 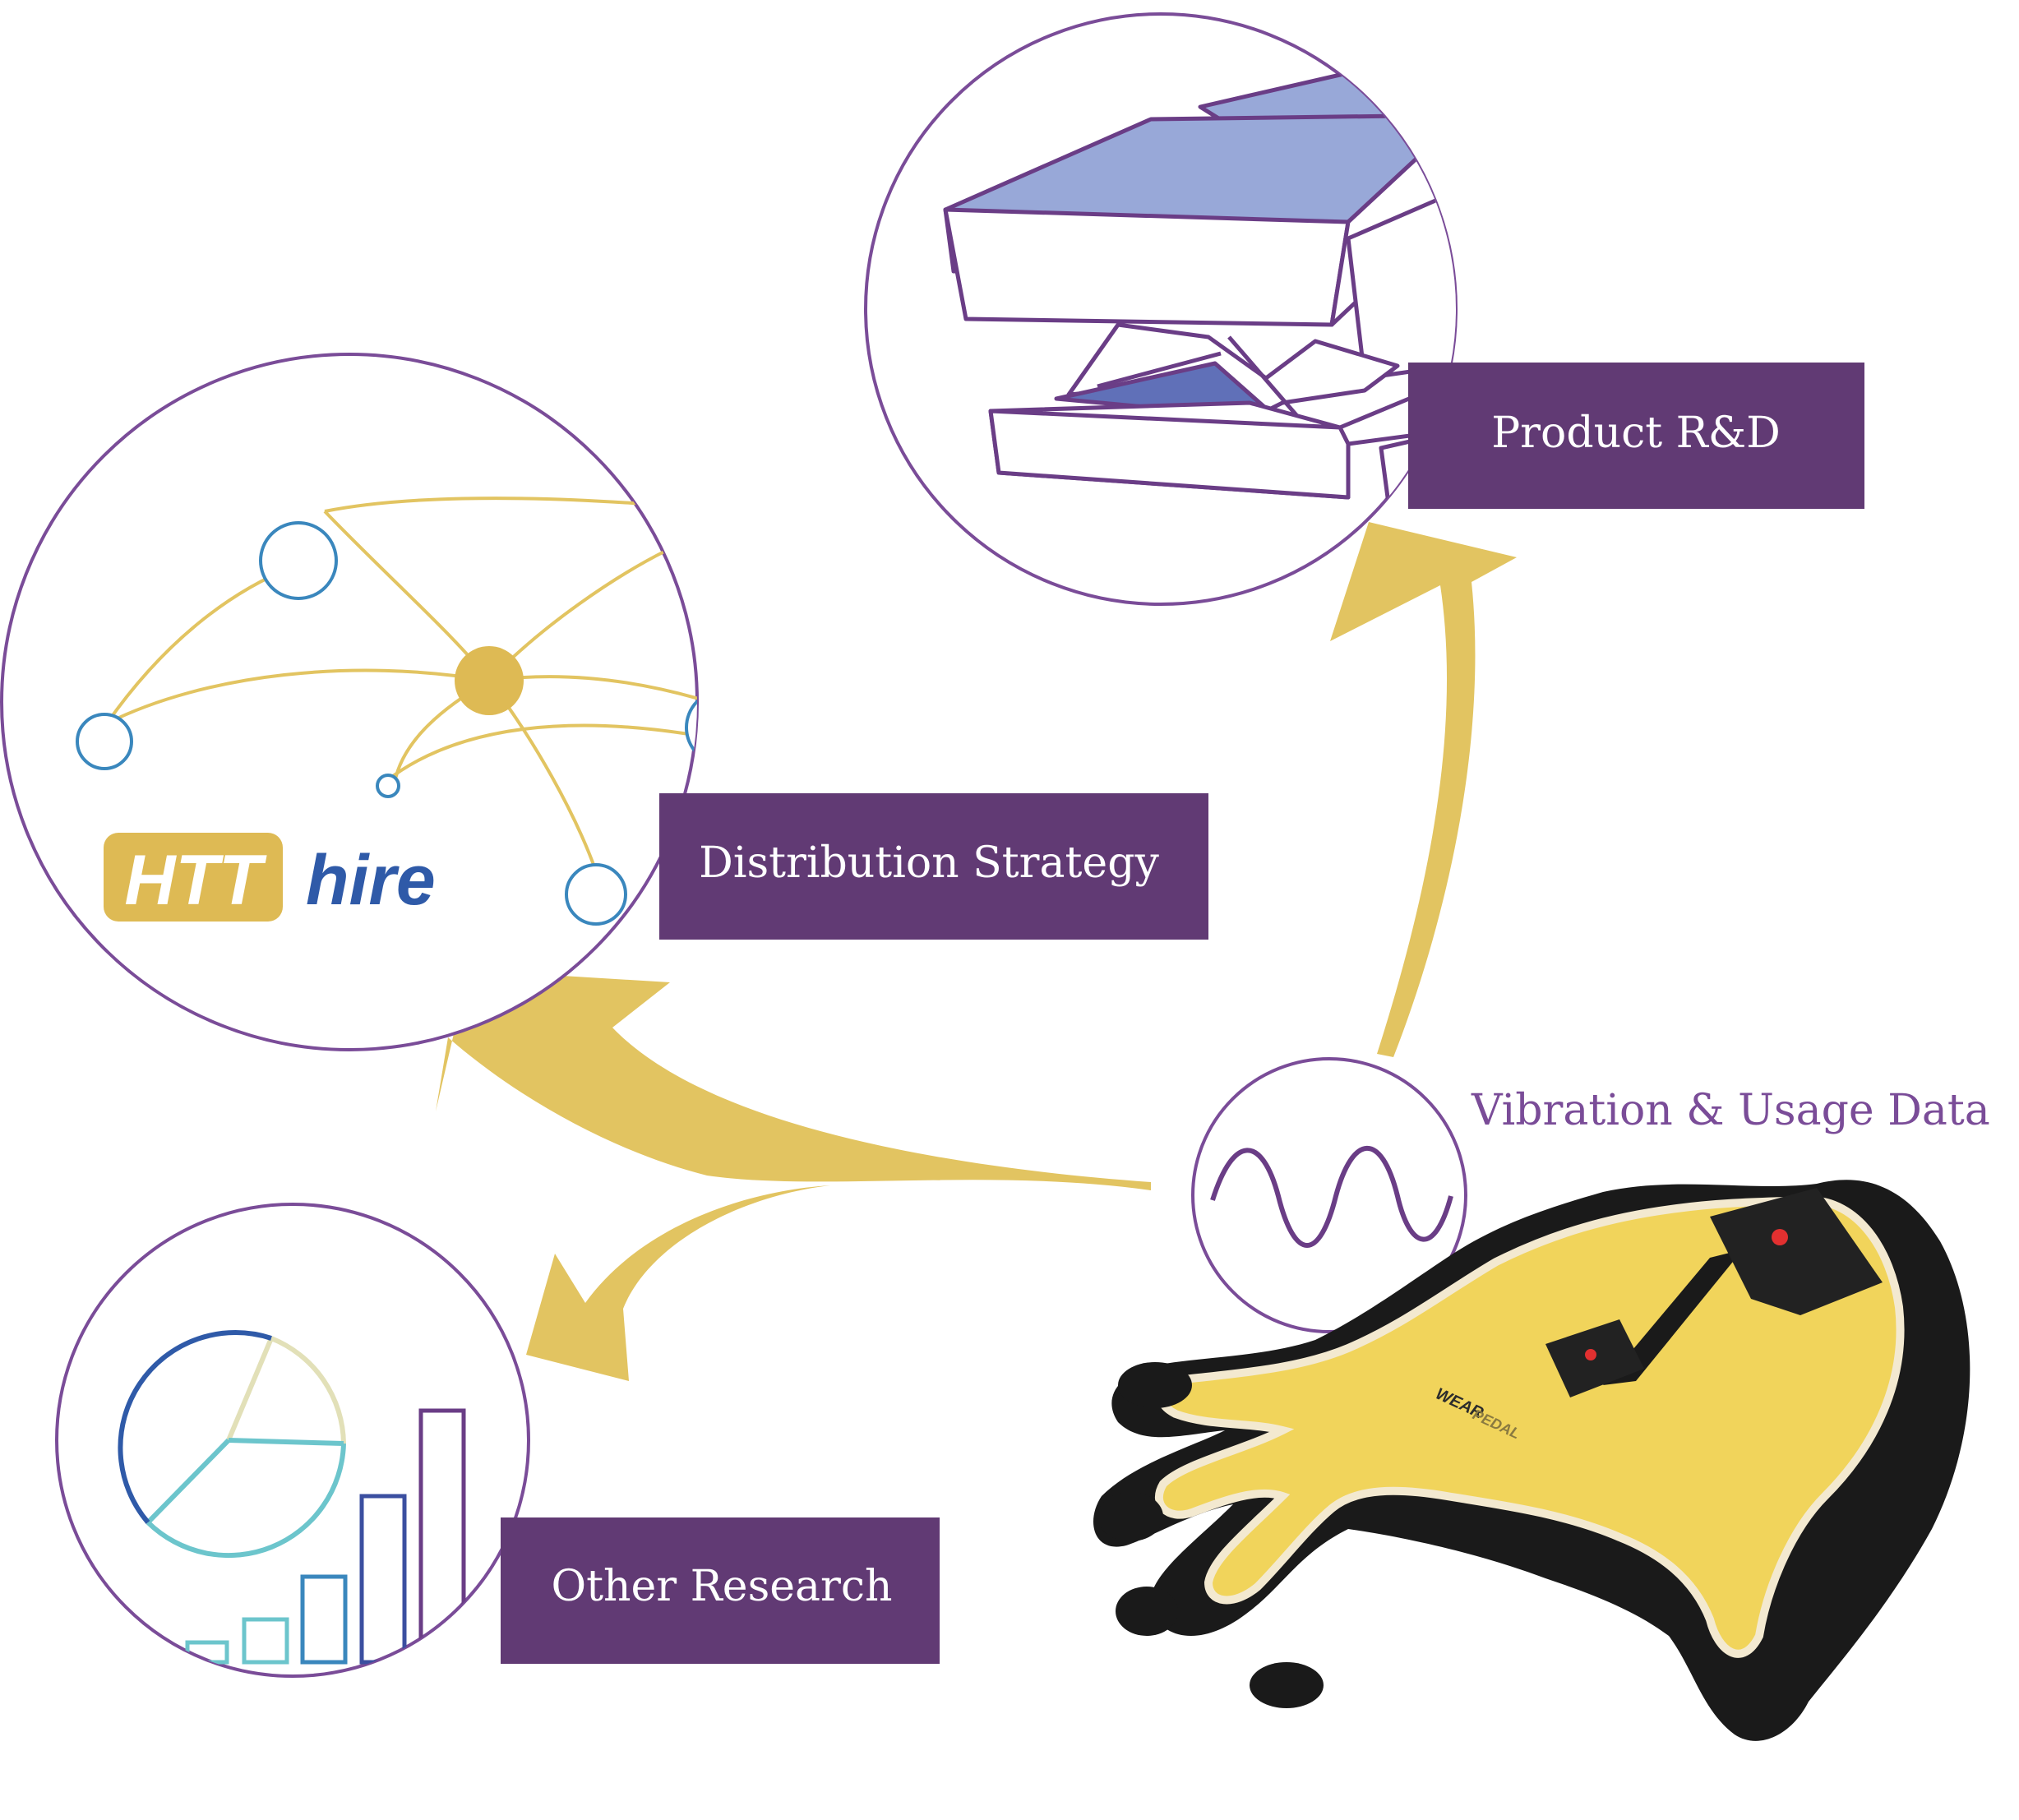 What do you see at coordinates (929, 863) in the screenshot?
I see `distribution-label: Distribution Strategy` at bounding box center [929, 863].